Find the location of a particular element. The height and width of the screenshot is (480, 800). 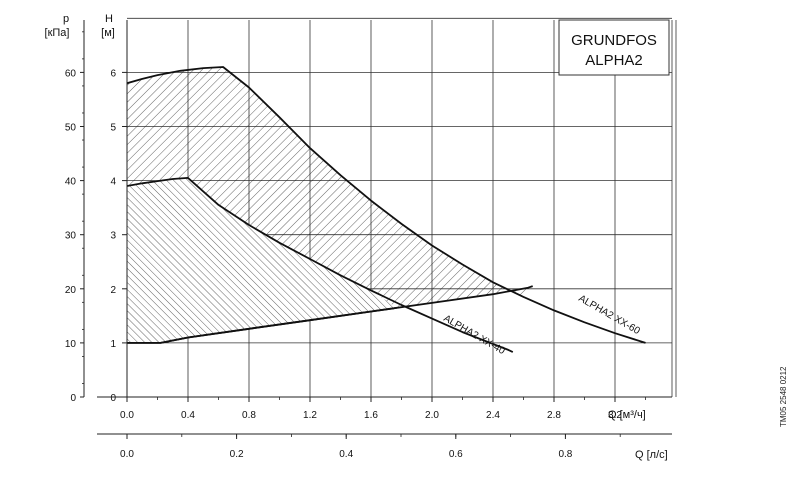

flow-ls-axis-label: Q [л/с] is located at coordinates (651, 455).